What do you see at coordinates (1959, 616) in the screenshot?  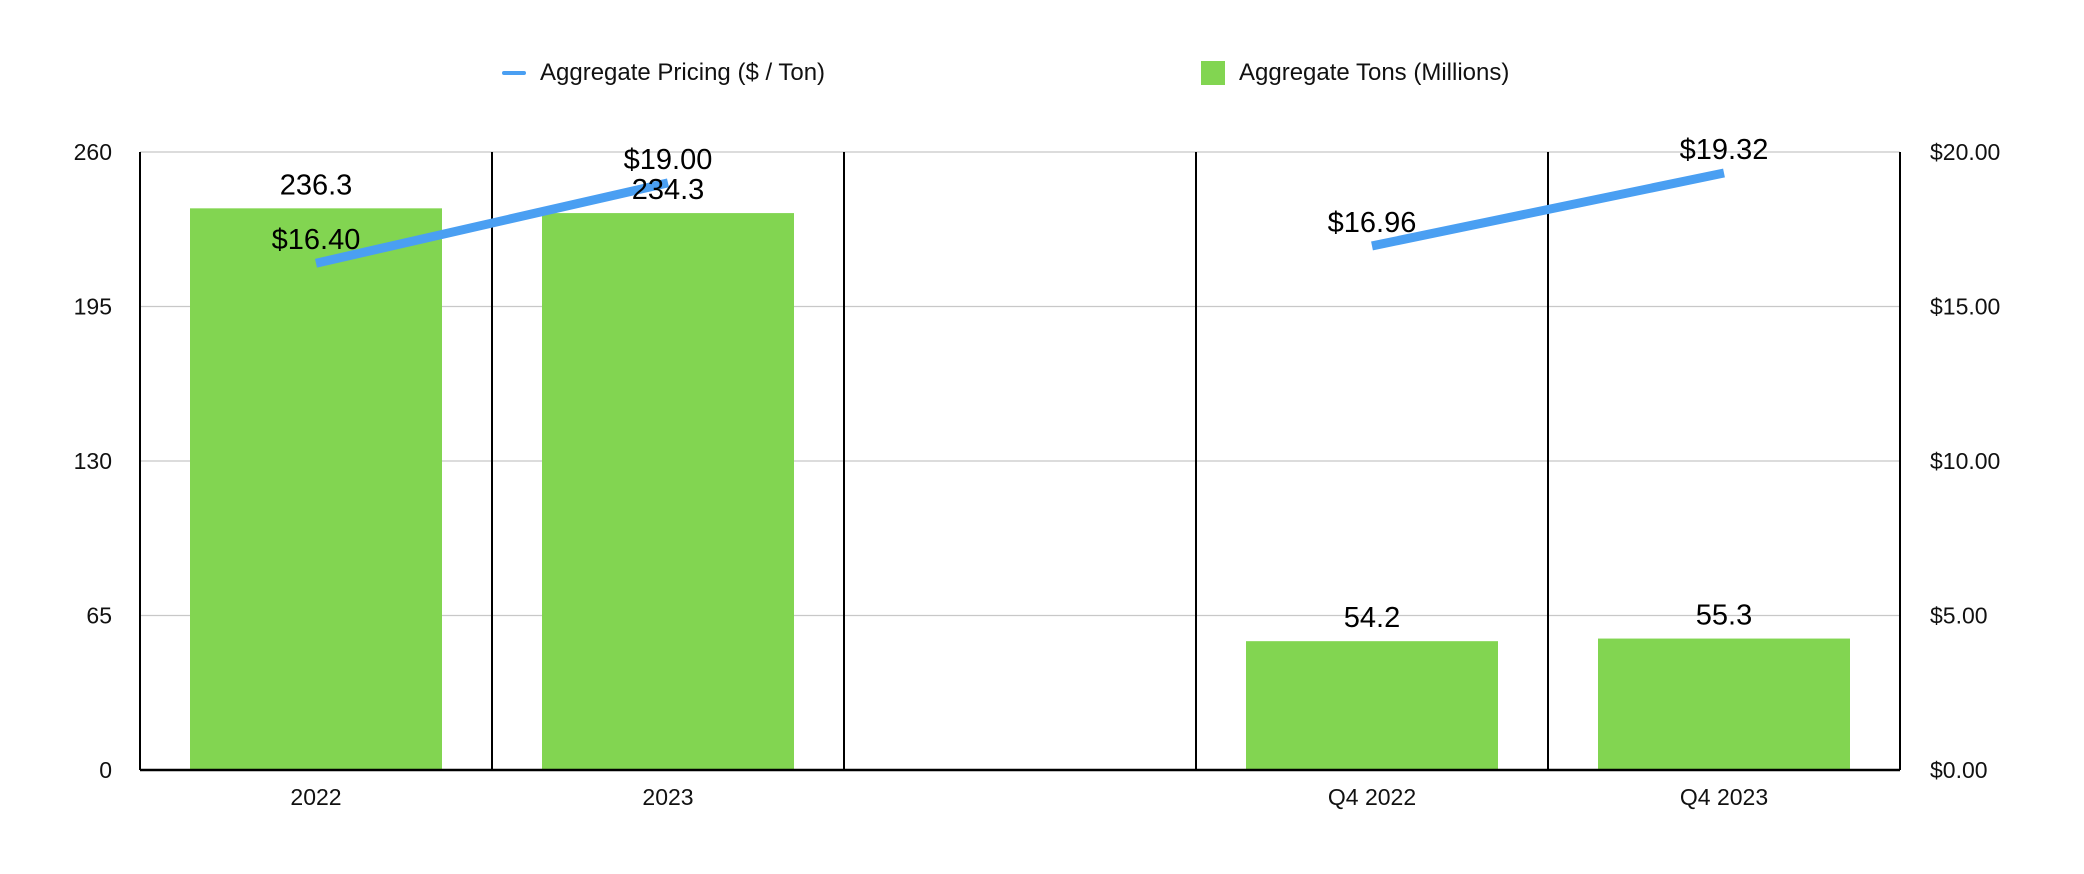 I see `y-right-tick-label: $5.00` at bounding box center [1959, 616].